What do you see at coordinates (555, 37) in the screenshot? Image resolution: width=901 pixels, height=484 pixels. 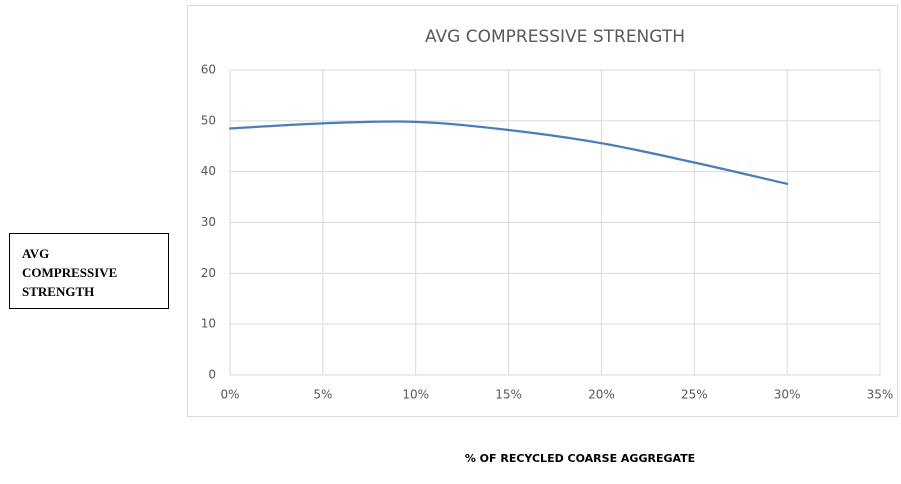 I see `chart-title: AVG COMPRESSIVE STRENGTH` at bounding box center [555, 37].